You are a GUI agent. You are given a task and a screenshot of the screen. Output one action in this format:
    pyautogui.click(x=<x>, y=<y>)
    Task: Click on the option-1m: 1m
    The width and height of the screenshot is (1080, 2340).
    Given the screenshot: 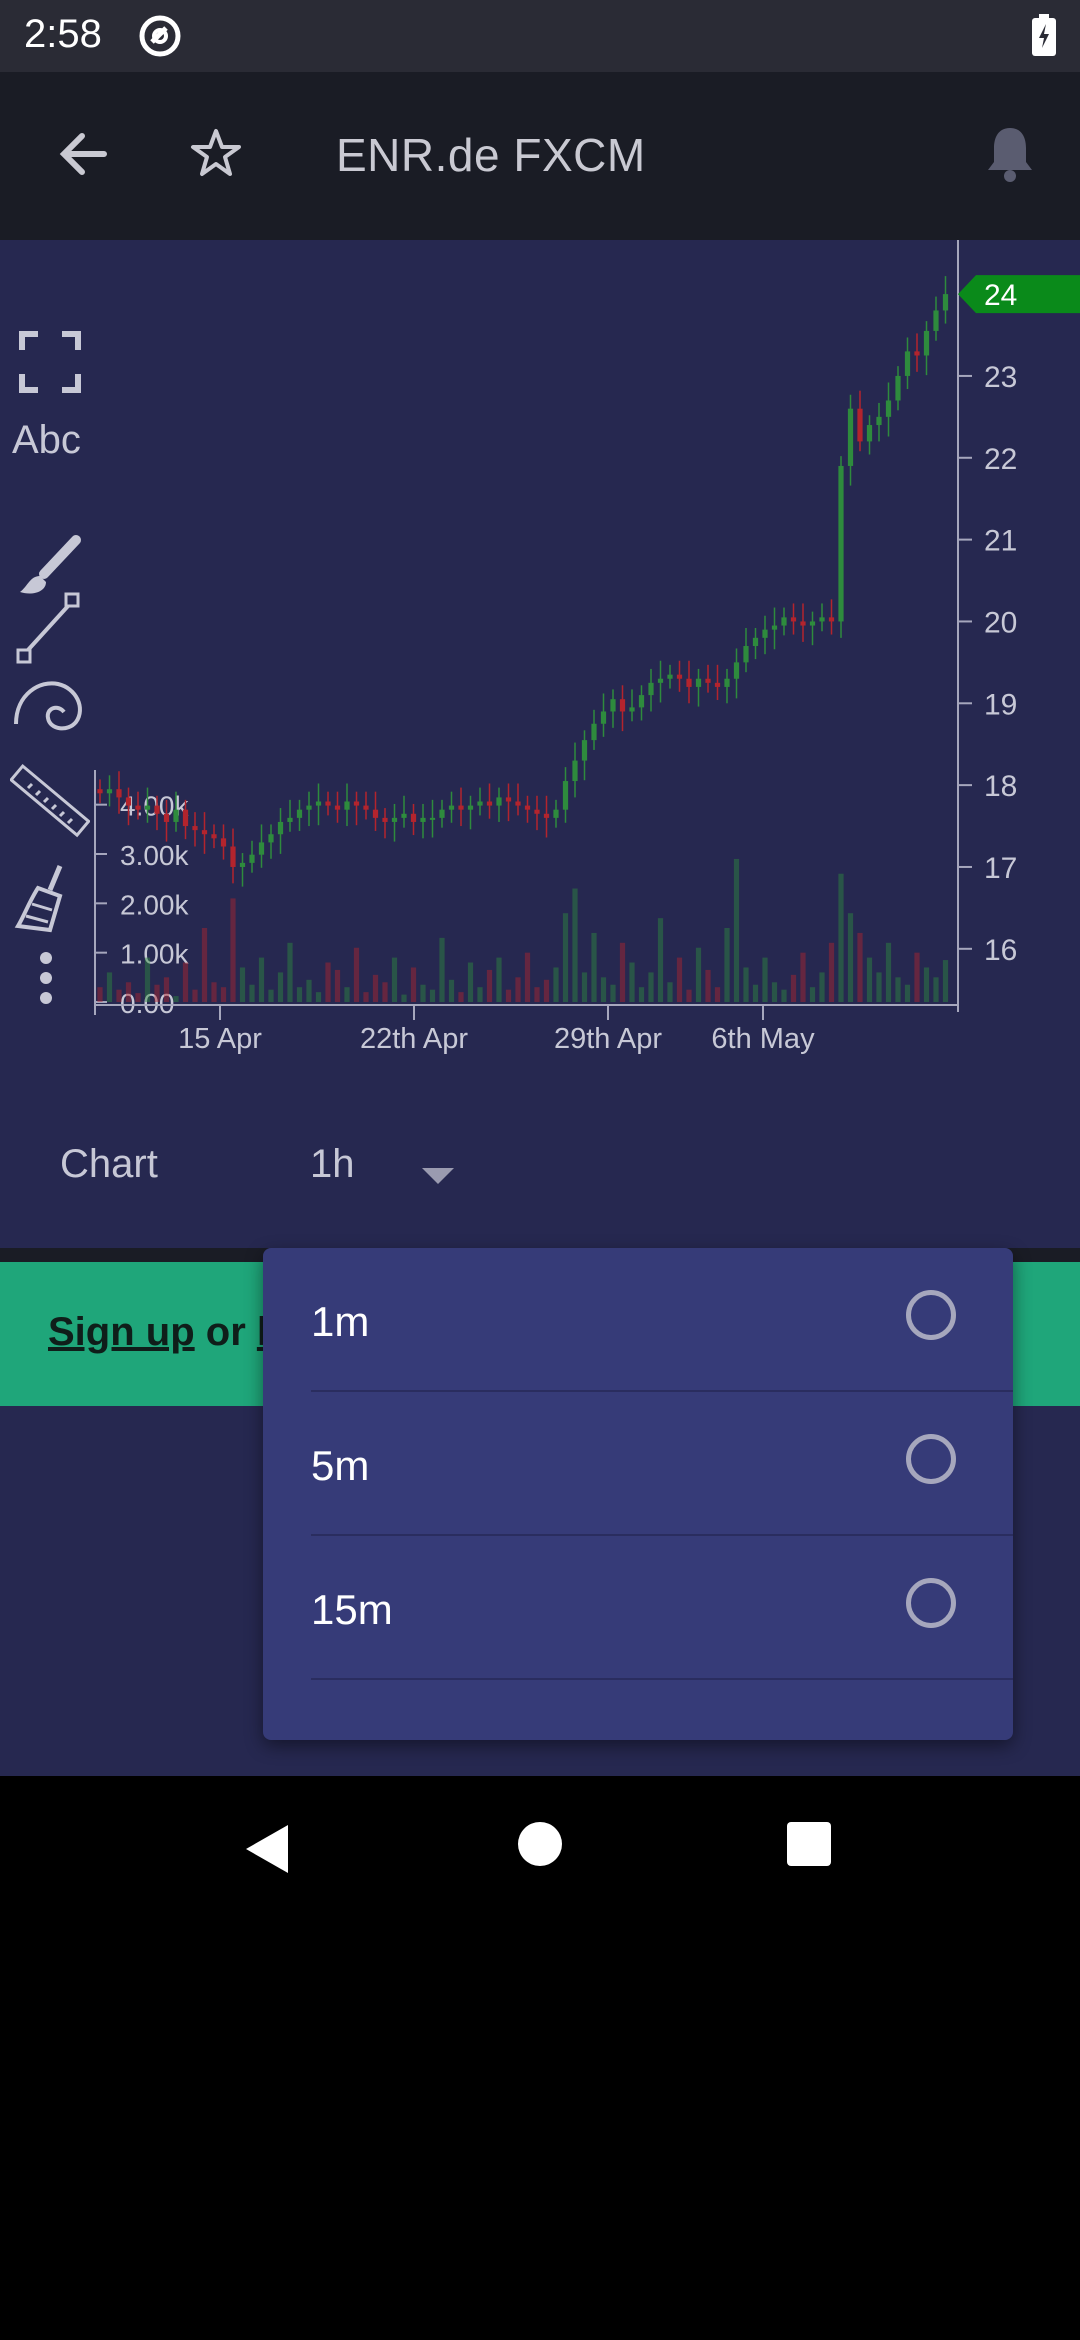 What is the action you would take?
    pyautogui.click(x=638, y=1320)
    